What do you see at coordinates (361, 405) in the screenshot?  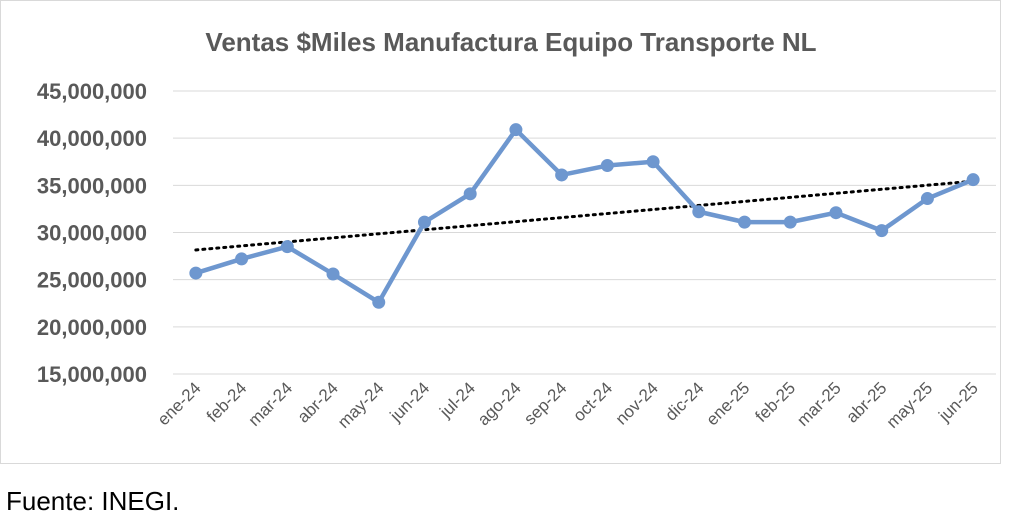 I see `x-tick-label: may-24` at bounding box center [361, 405].